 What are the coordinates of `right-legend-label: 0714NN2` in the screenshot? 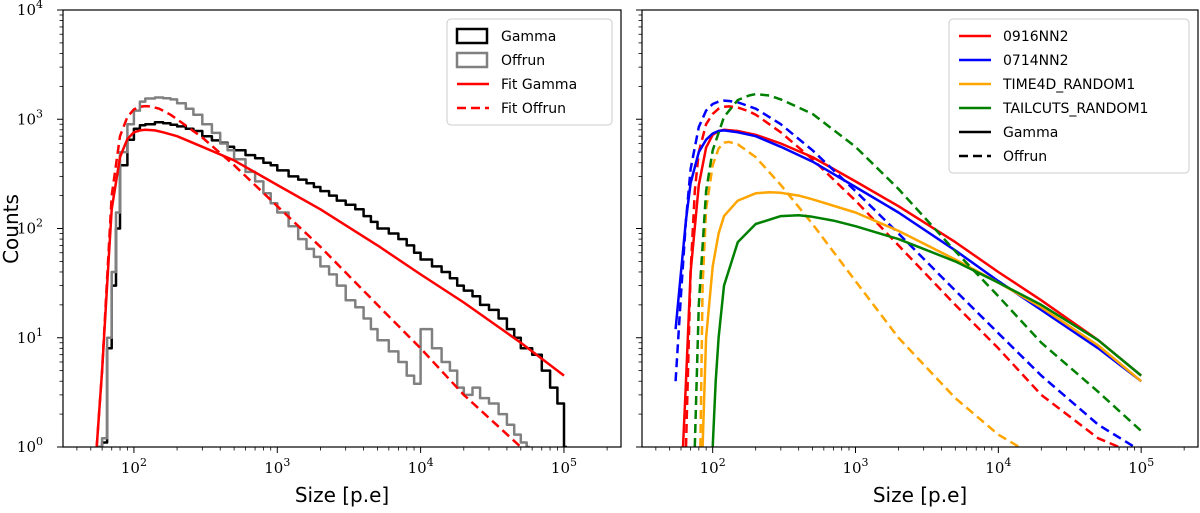 It's located at (1035, 61).